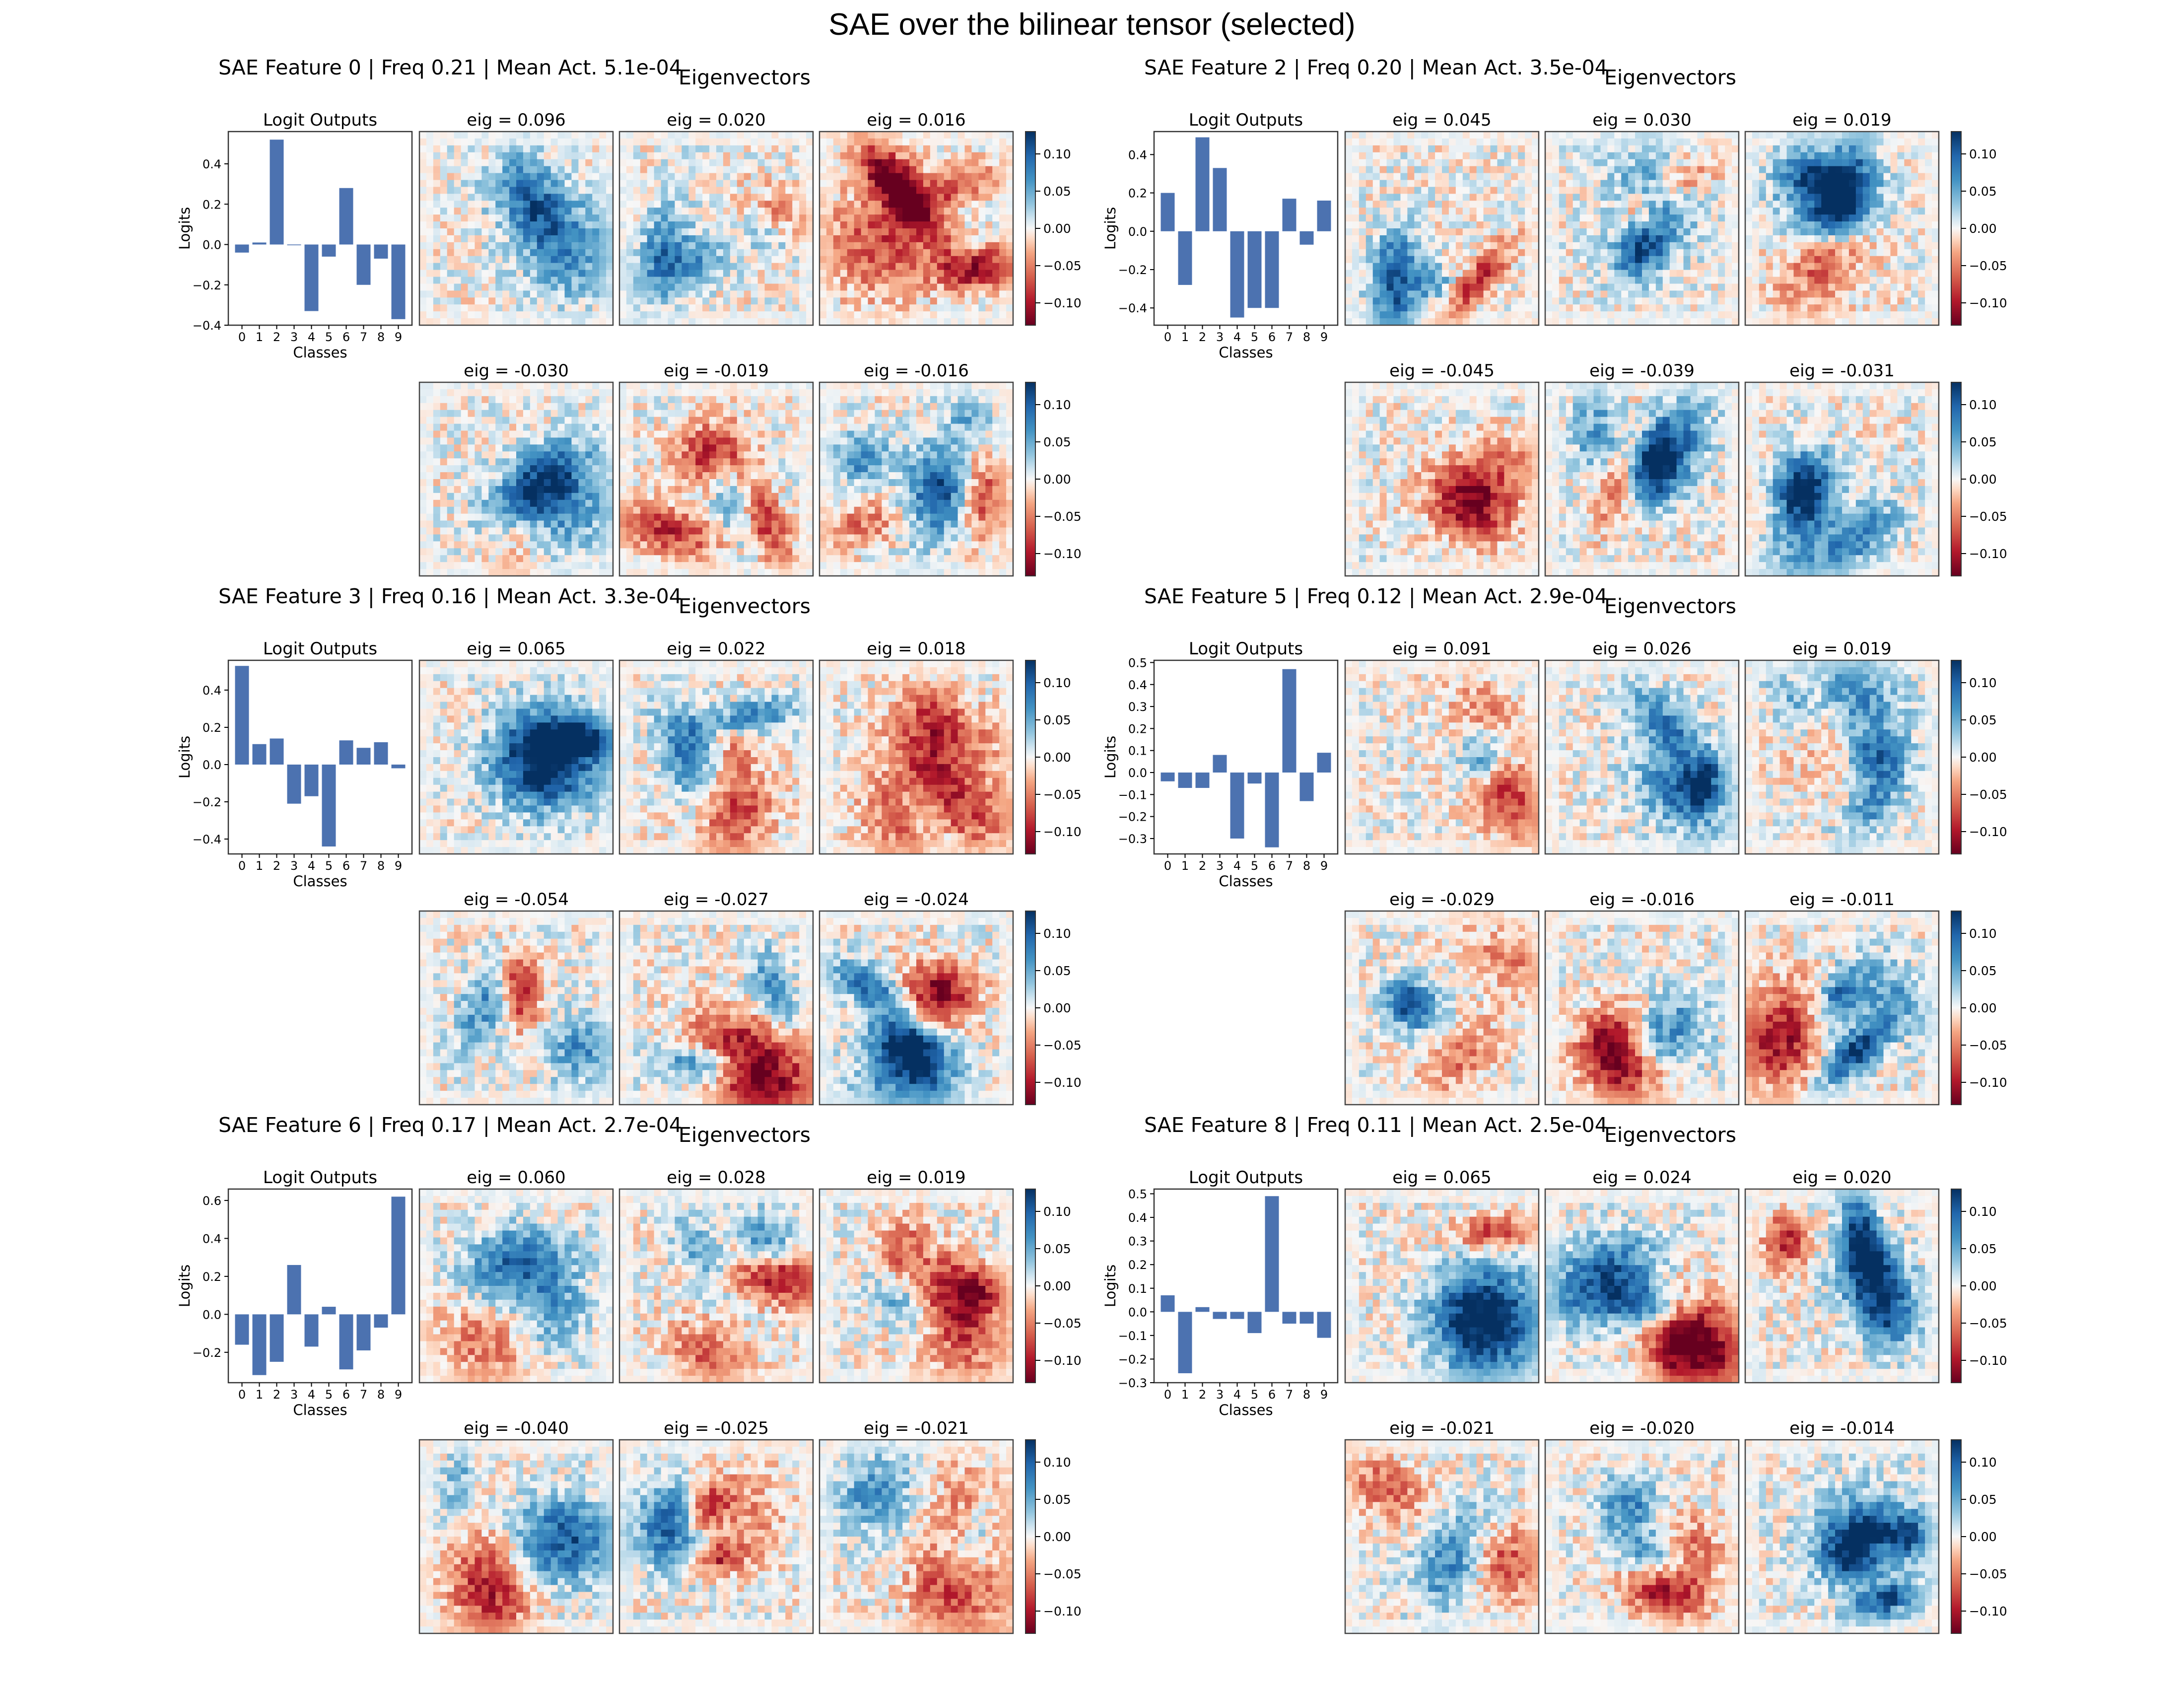 This screenshot has height=1690, width=2184. What do you see at coordinates (1641, 1178) in the screenshot?
I see `eigenvalue-label: eig = 0.024` at bounding box center [1641, 1178].